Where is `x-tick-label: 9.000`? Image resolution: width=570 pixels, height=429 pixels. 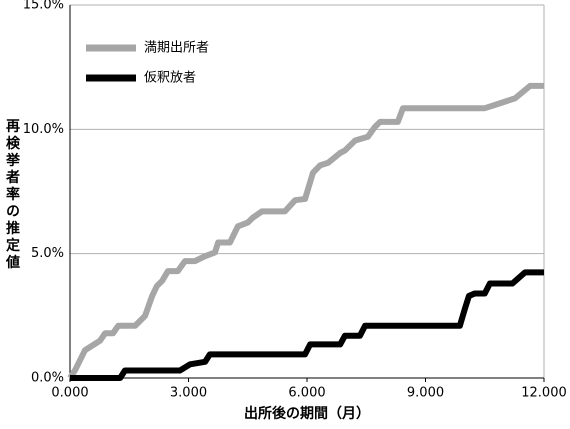 x-tick-label: 9.000 is located at coordinates (425, 393).